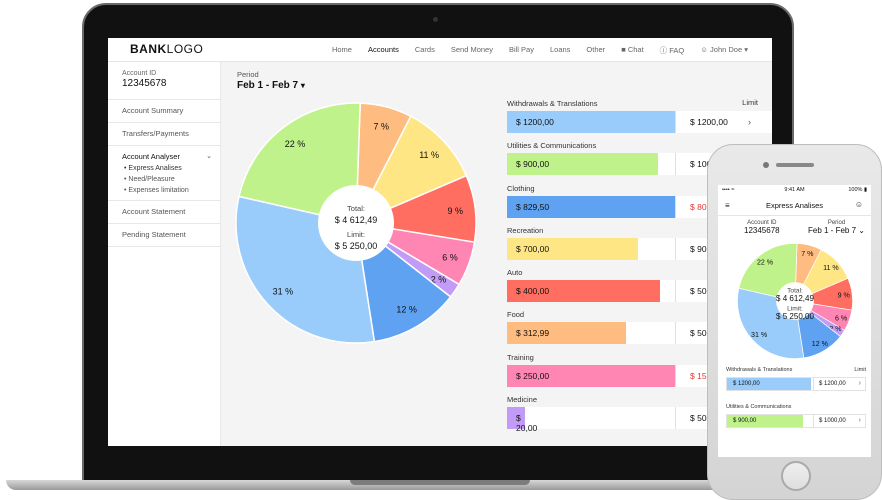 This screenshot has height=500, width=882. Describe the element at coordinates (573, 248) in the screenshot. I see `category-bar-fill: $ 700,00` at that location.